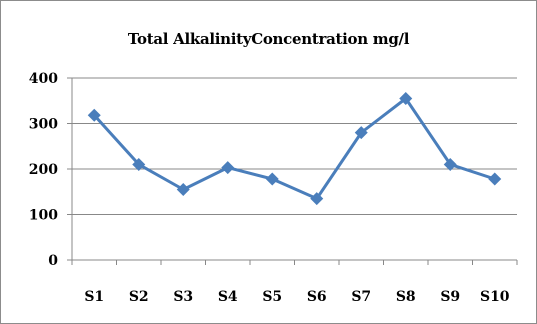 Image resolution: width=537 pixels, height=324 pixels. What do you see at coordinates (139, 164) in the screenshot?
I see `data-point-S2` at bounding box center [139, 164].